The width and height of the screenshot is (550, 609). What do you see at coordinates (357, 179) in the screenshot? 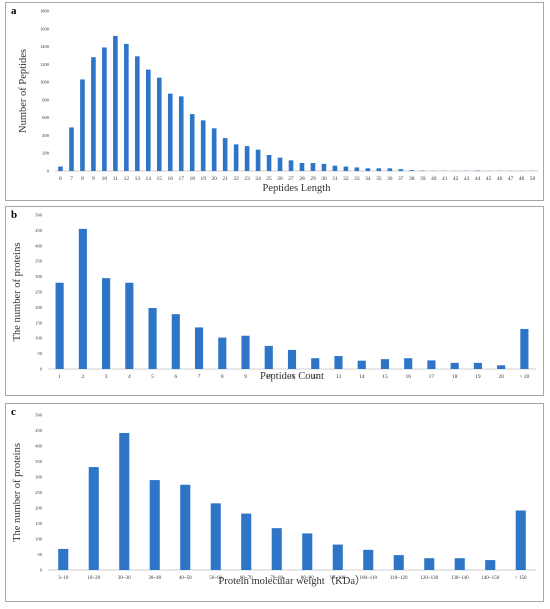
I see `x-tick-label: 33` at bounding box center [357, 179].